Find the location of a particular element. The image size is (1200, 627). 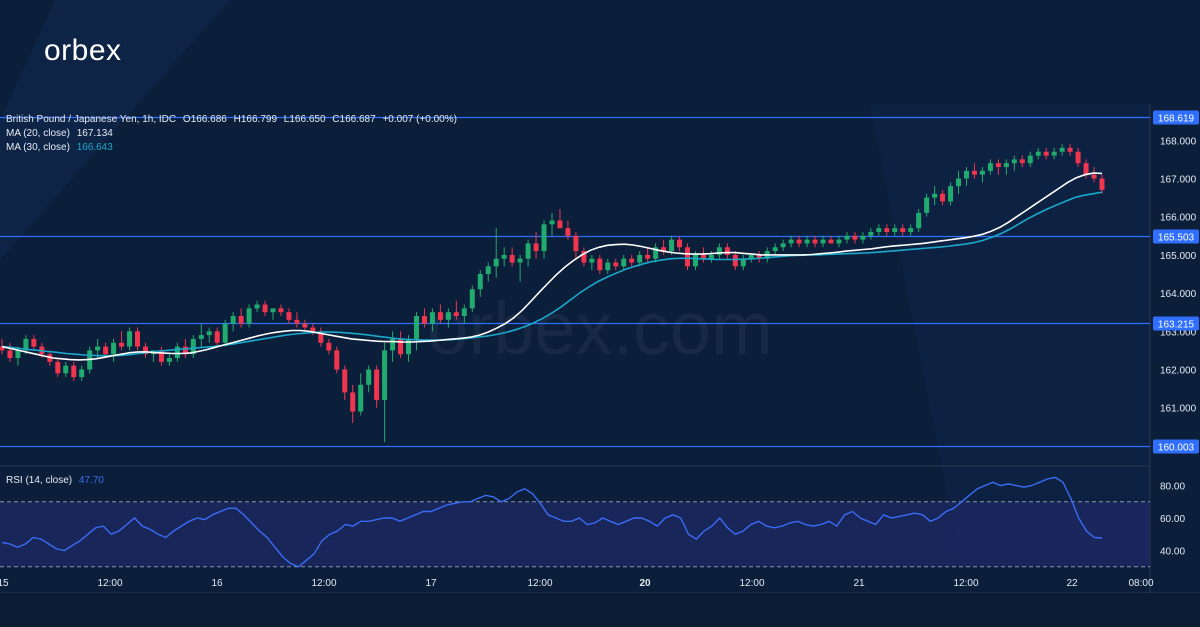

time-tick-label: 12:00 is located at coordinates (323, 583).